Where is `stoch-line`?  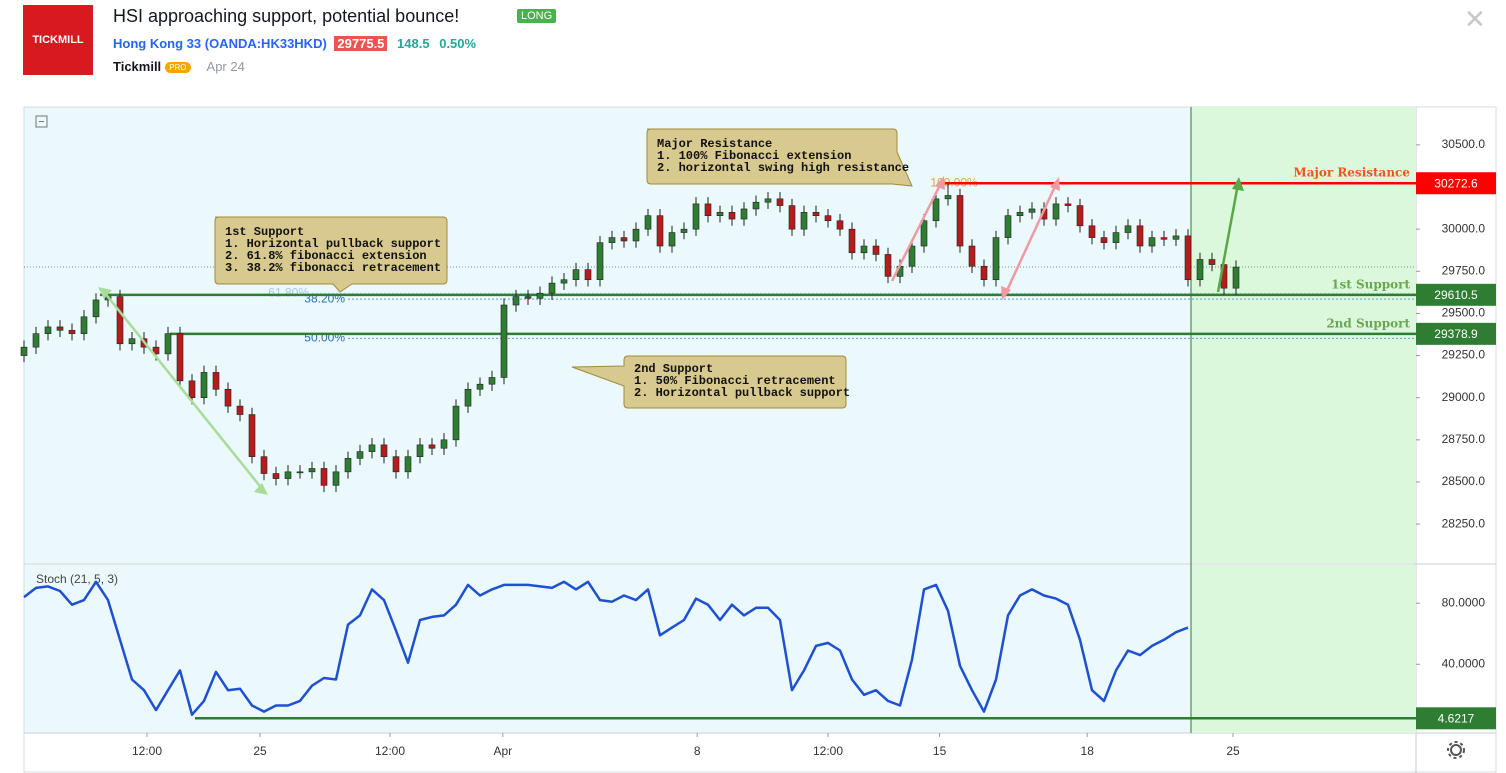 stoch-line is located at coordinates (606, 648).